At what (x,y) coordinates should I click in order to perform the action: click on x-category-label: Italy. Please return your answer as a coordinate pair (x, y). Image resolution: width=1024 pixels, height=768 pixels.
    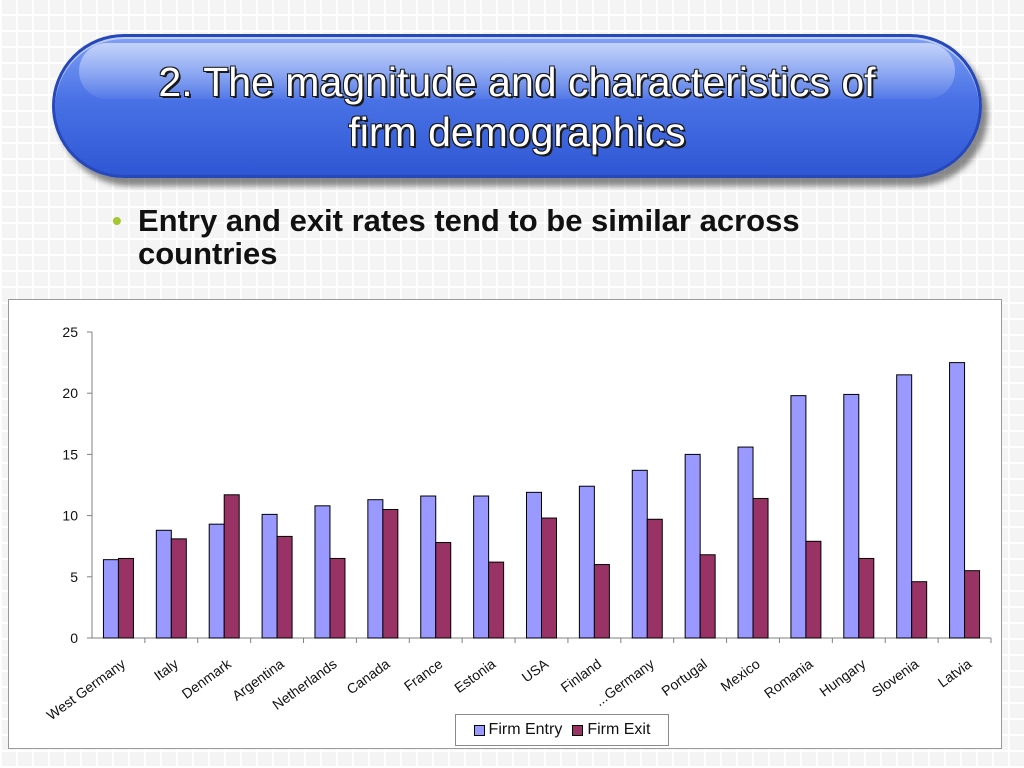
    Looking at the image, I should click on (166, 669).